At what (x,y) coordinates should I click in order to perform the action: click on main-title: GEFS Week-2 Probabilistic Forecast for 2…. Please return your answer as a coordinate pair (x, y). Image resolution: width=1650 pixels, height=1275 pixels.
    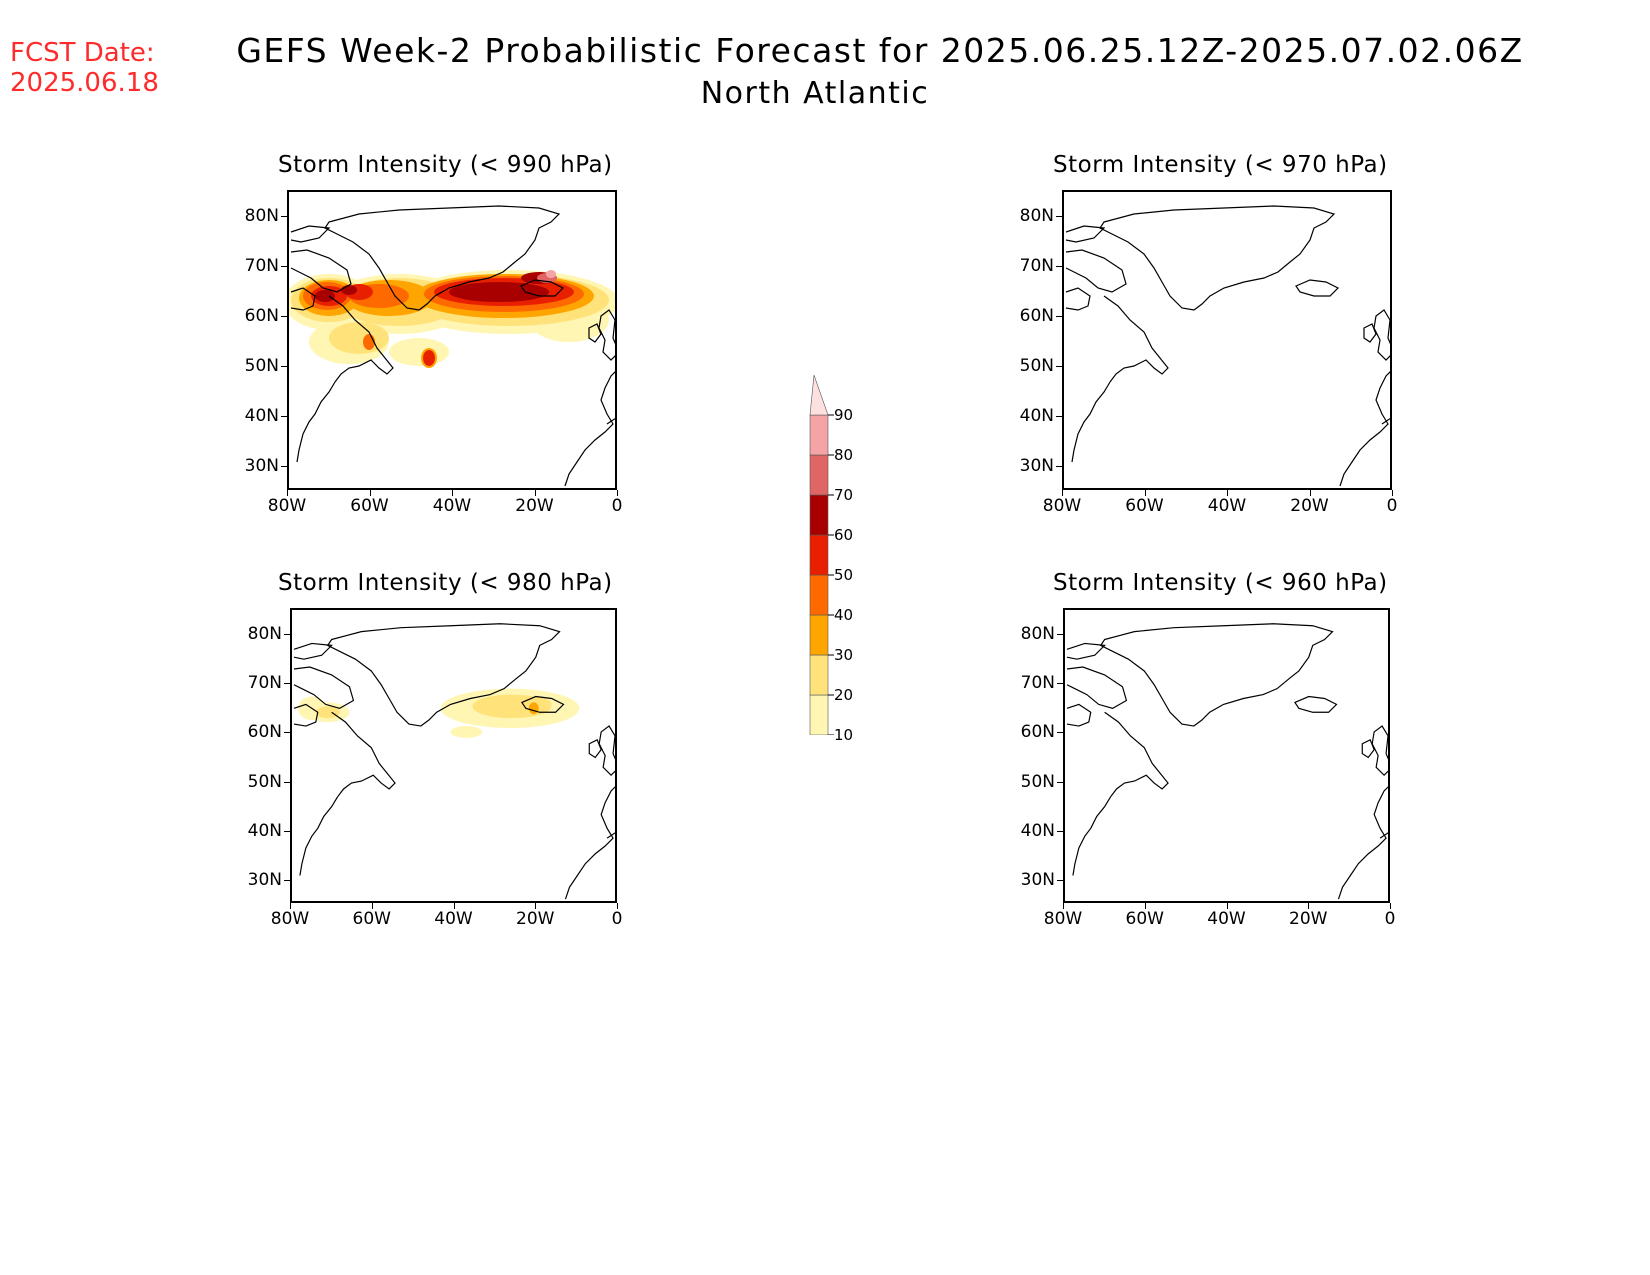
    Looking at the image, I should click on (880, 50).